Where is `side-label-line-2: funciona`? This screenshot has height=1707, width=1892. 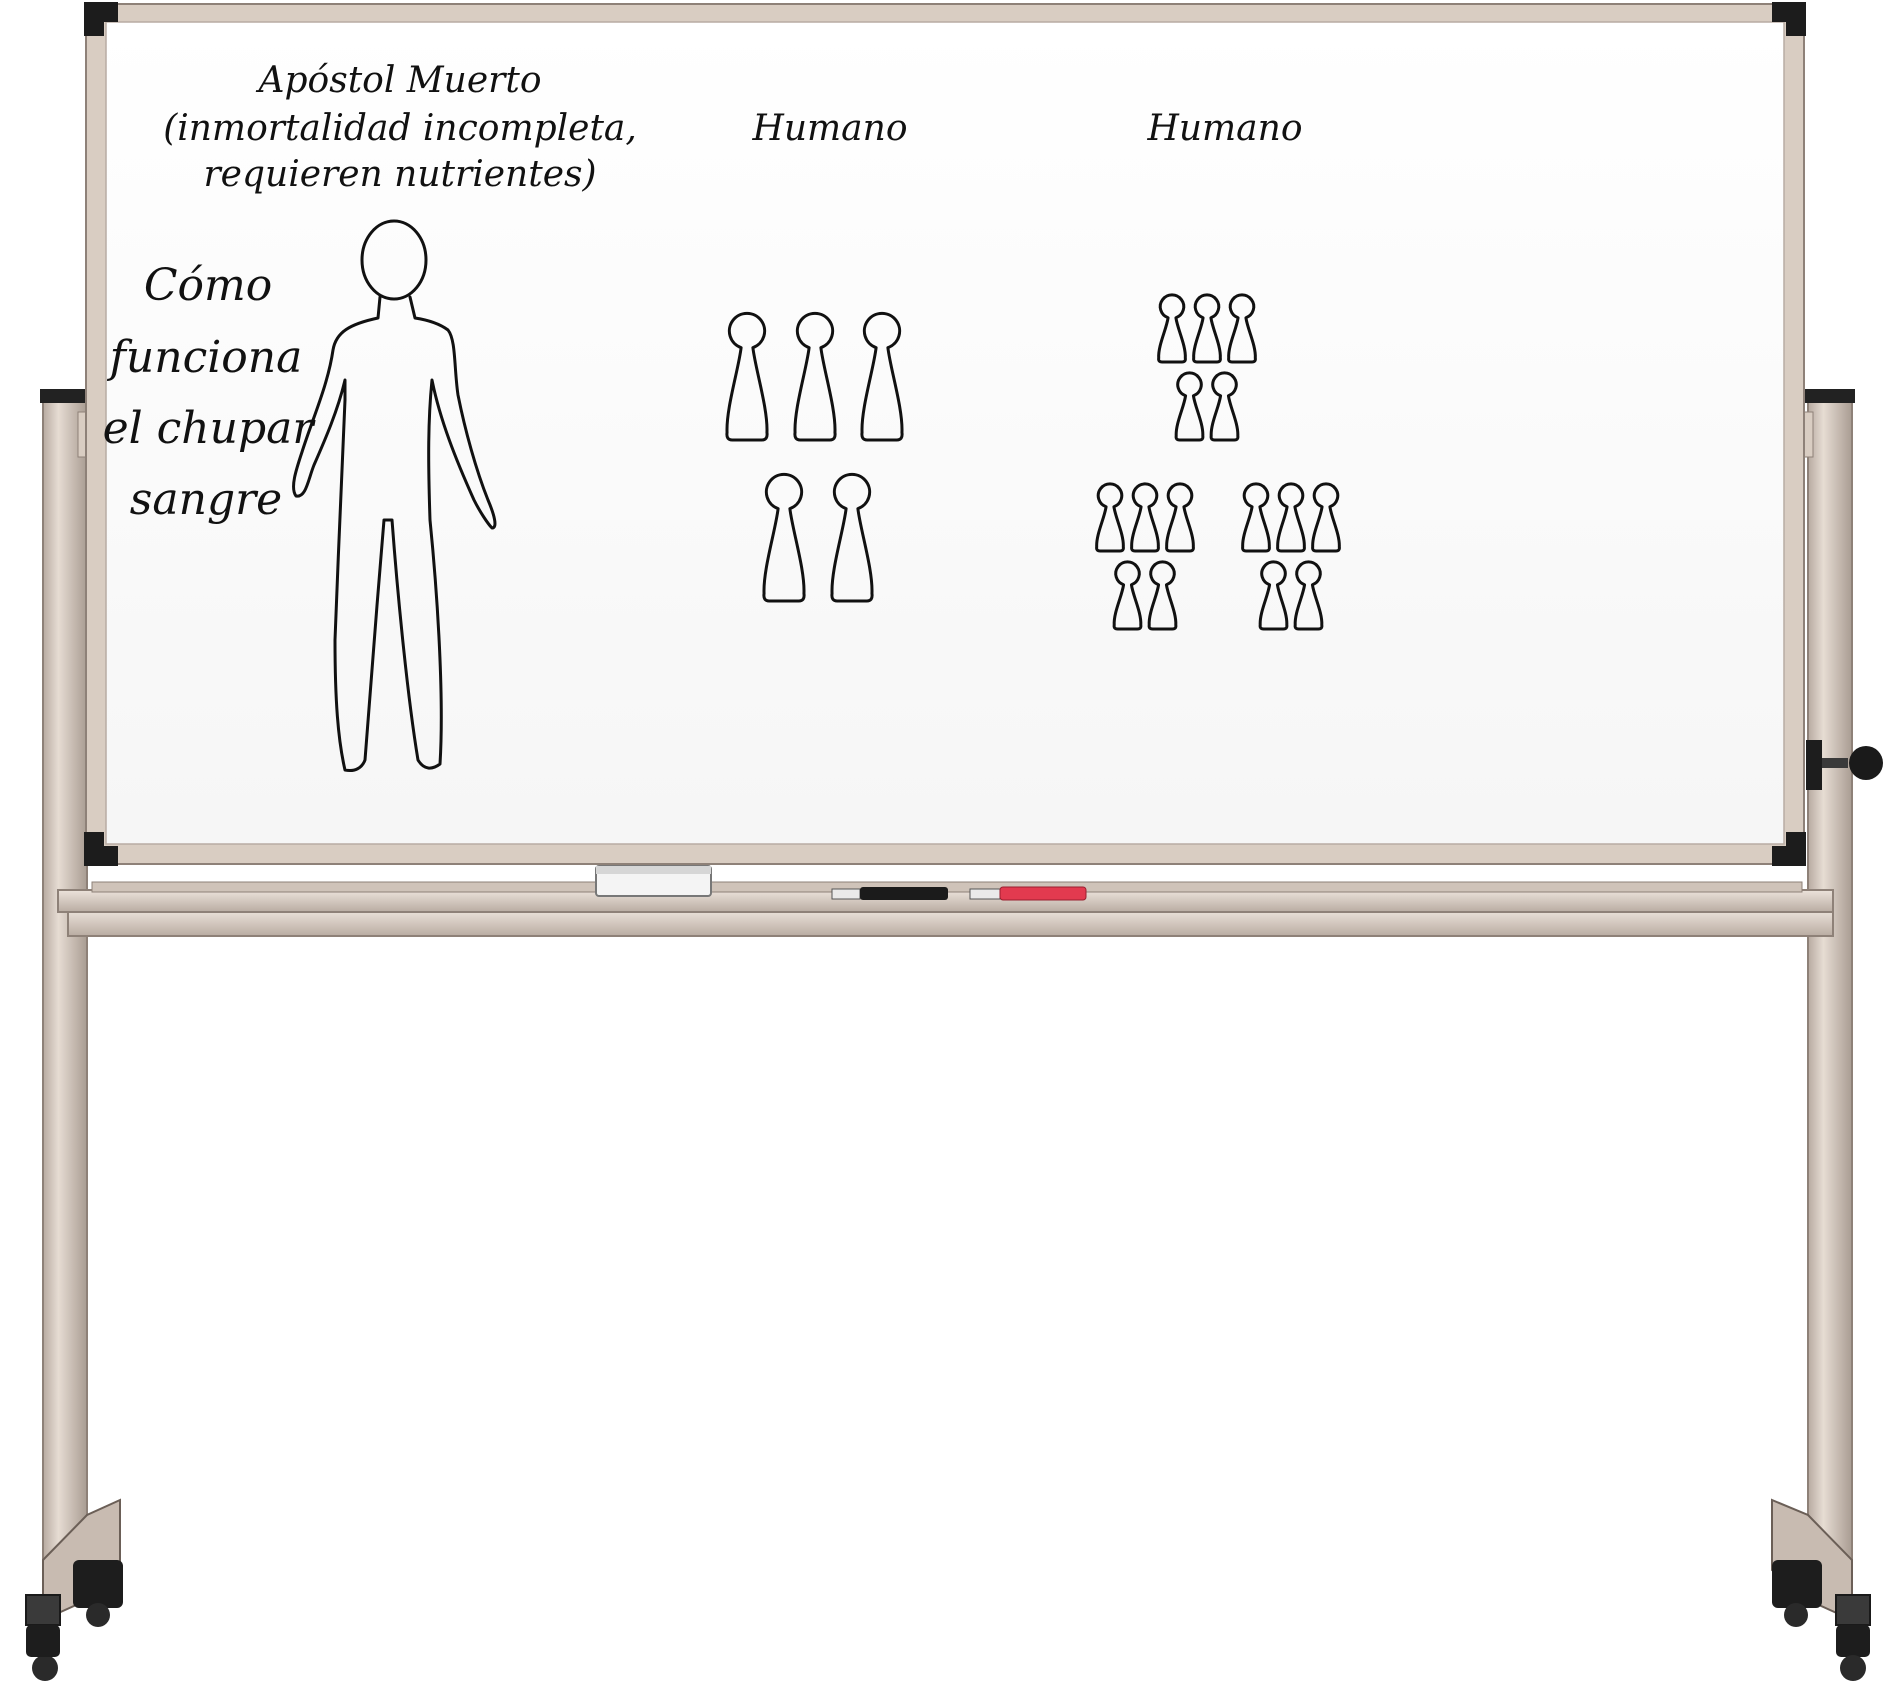
side-label-line-2: funciona is located at coordinates (205, 357).